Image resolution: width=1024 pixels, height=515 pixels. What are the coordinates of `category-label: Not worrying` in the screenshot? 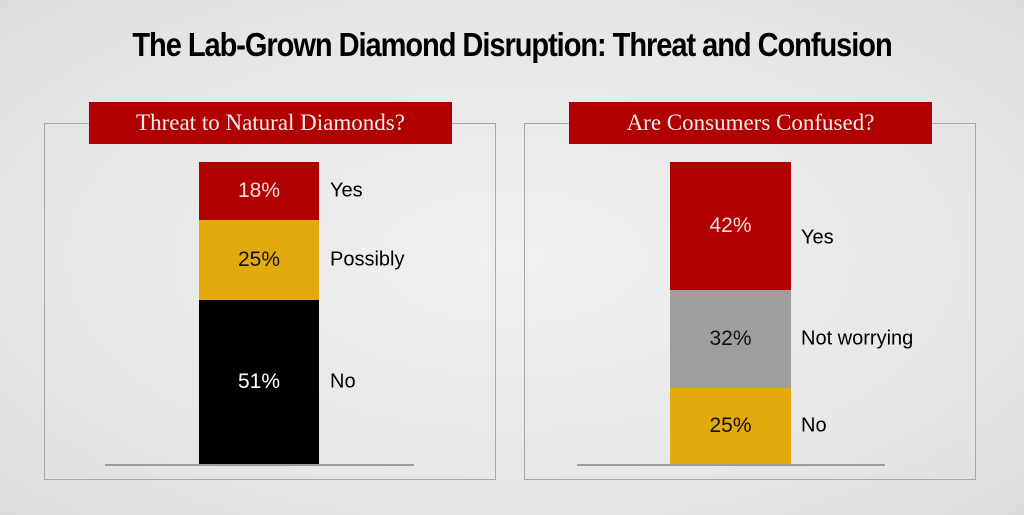 It's located at (857, 338).